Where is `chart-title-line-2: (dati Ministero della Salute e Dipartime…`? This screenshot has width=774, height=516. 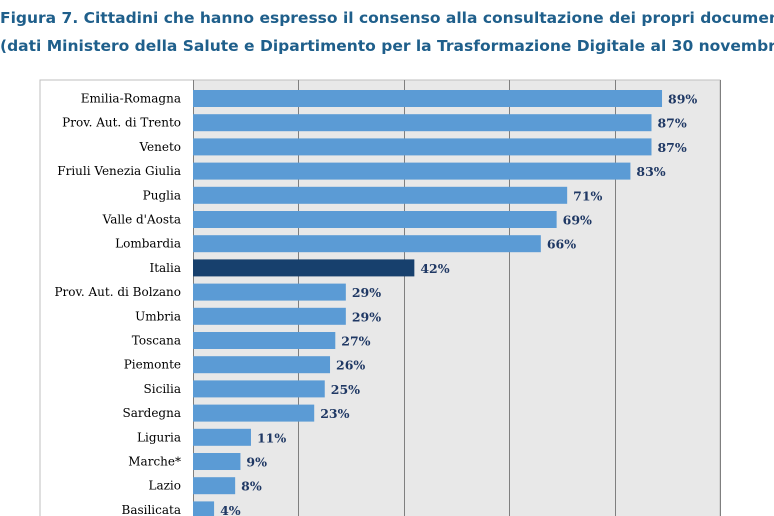 chart-title-line-2: (dati Ministero della Salute e Dipartime… is located at coordinates (387, 46).